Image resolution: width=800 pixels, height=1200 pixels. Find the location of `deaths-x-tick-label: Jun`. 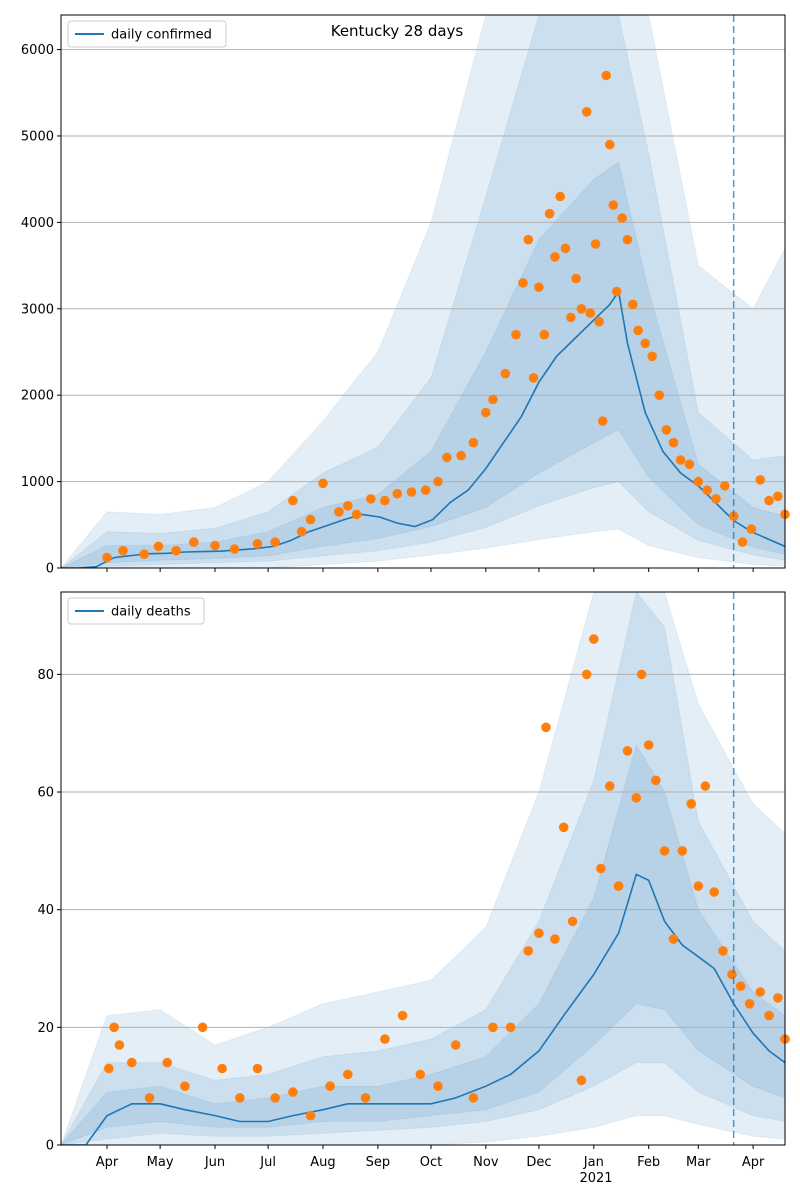

deaths-x-tick-label: Jun is located at coordinates (214, 1162).